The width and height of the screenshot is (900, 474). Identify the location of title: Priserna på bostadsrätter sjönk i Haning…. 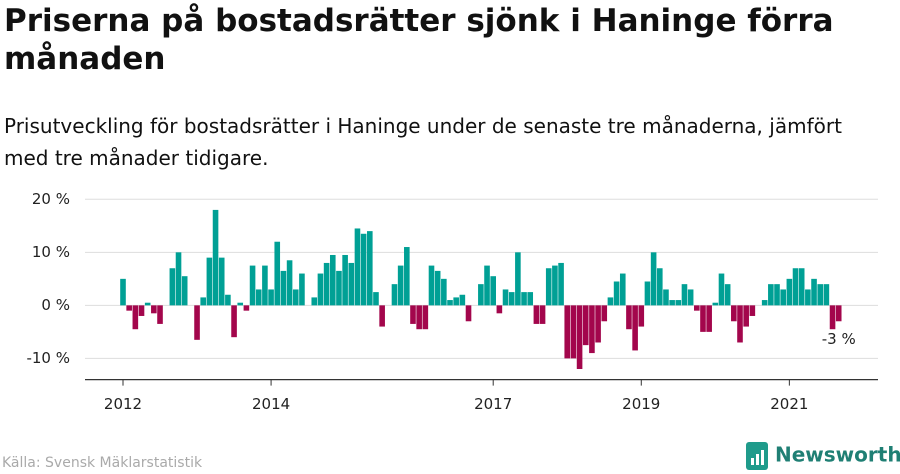
(419, 40).